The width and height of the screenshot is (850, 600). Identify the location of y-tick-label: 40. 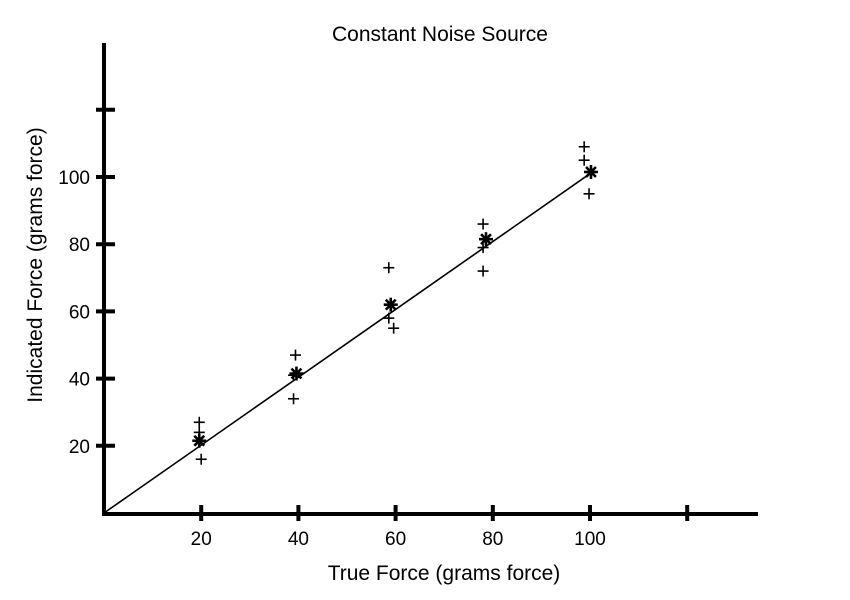
(79, 380).